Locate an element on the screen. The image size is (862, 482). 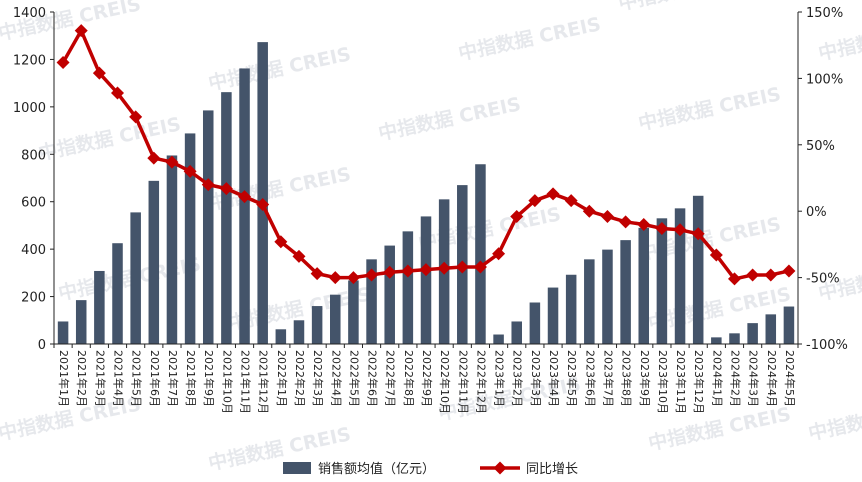
left-tick-label: 1200 is located at coordinates (29, 60).